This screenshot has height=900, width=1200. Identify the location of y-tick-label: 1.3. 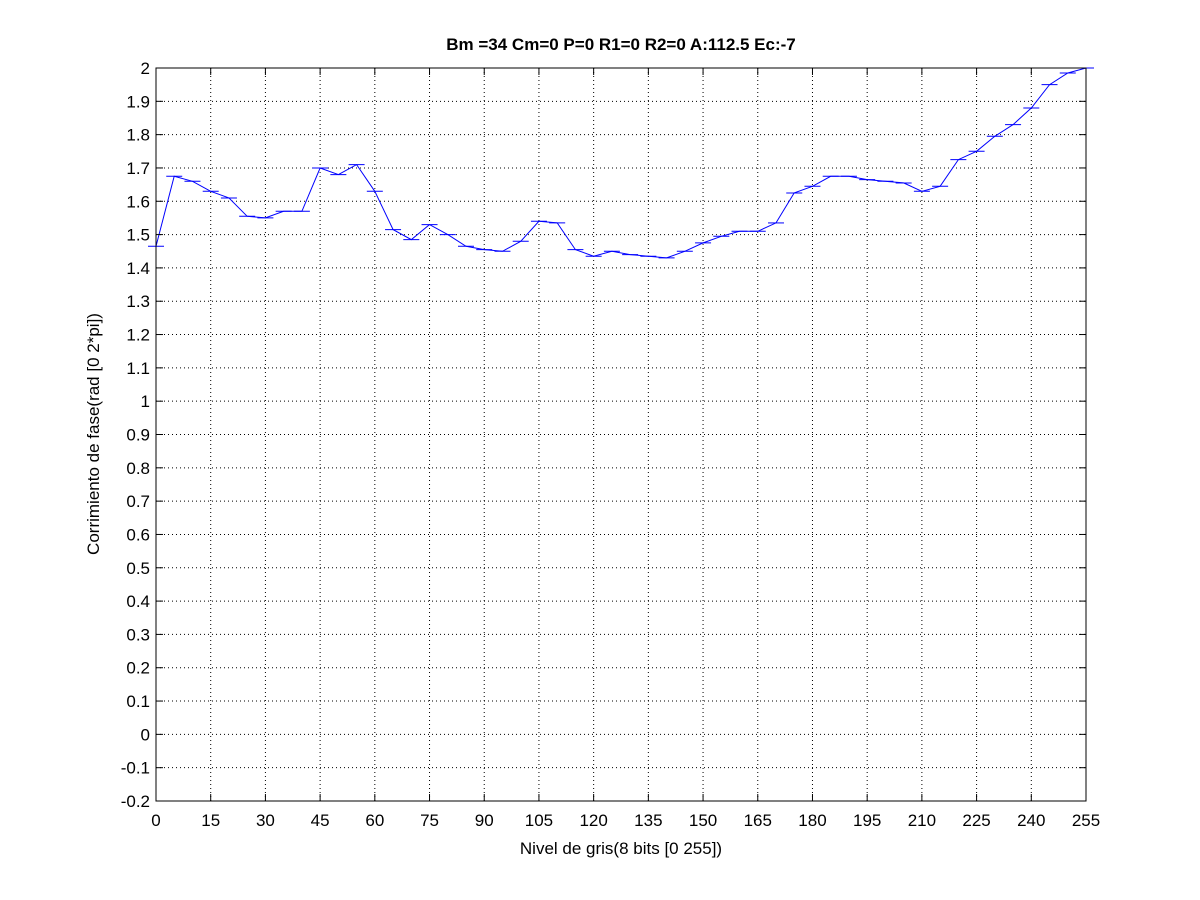
(138, 301).